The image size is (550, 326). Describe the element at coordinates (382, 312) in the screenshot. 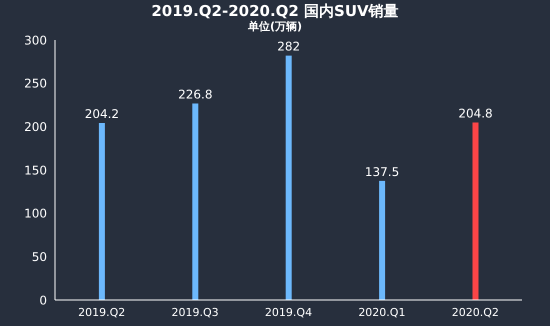

I see `x-tick-label: 2020.Q1` at that location.